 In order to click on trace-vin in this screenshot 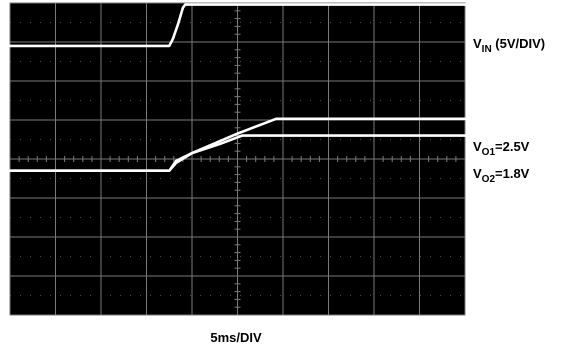, I will do `click(237, 25)`.